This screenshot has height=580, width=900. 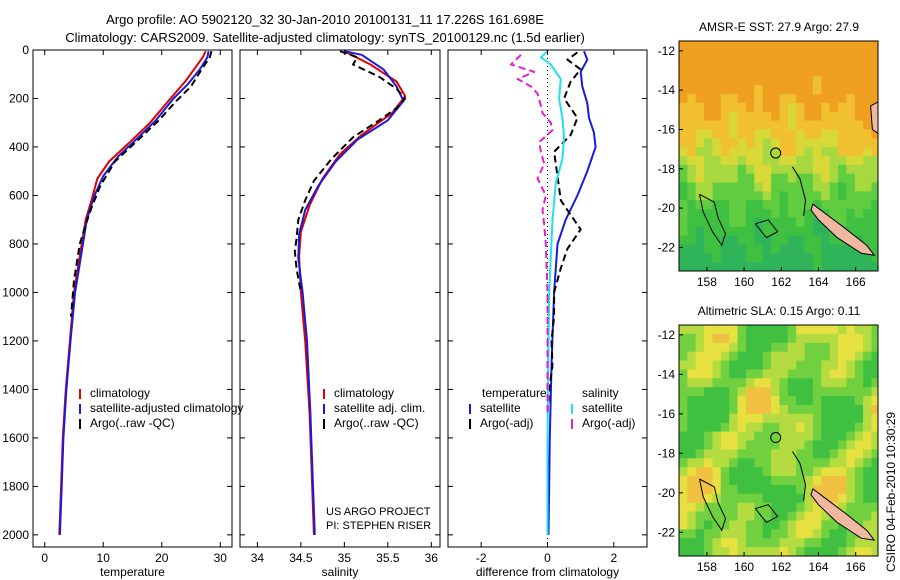 I want to click on legend-entry: climatology, so click(x=120, y=393).